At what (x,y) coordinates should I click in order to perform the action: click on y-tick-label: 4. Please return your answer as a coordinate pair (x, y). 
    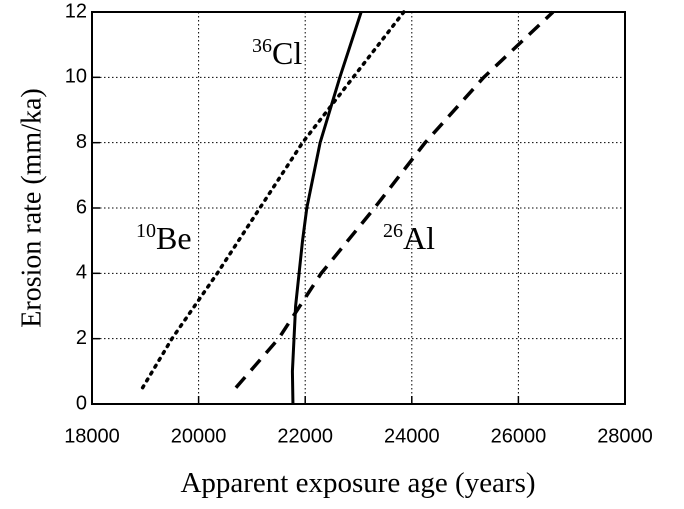
    Looking at the image, I should click on (81, 273).